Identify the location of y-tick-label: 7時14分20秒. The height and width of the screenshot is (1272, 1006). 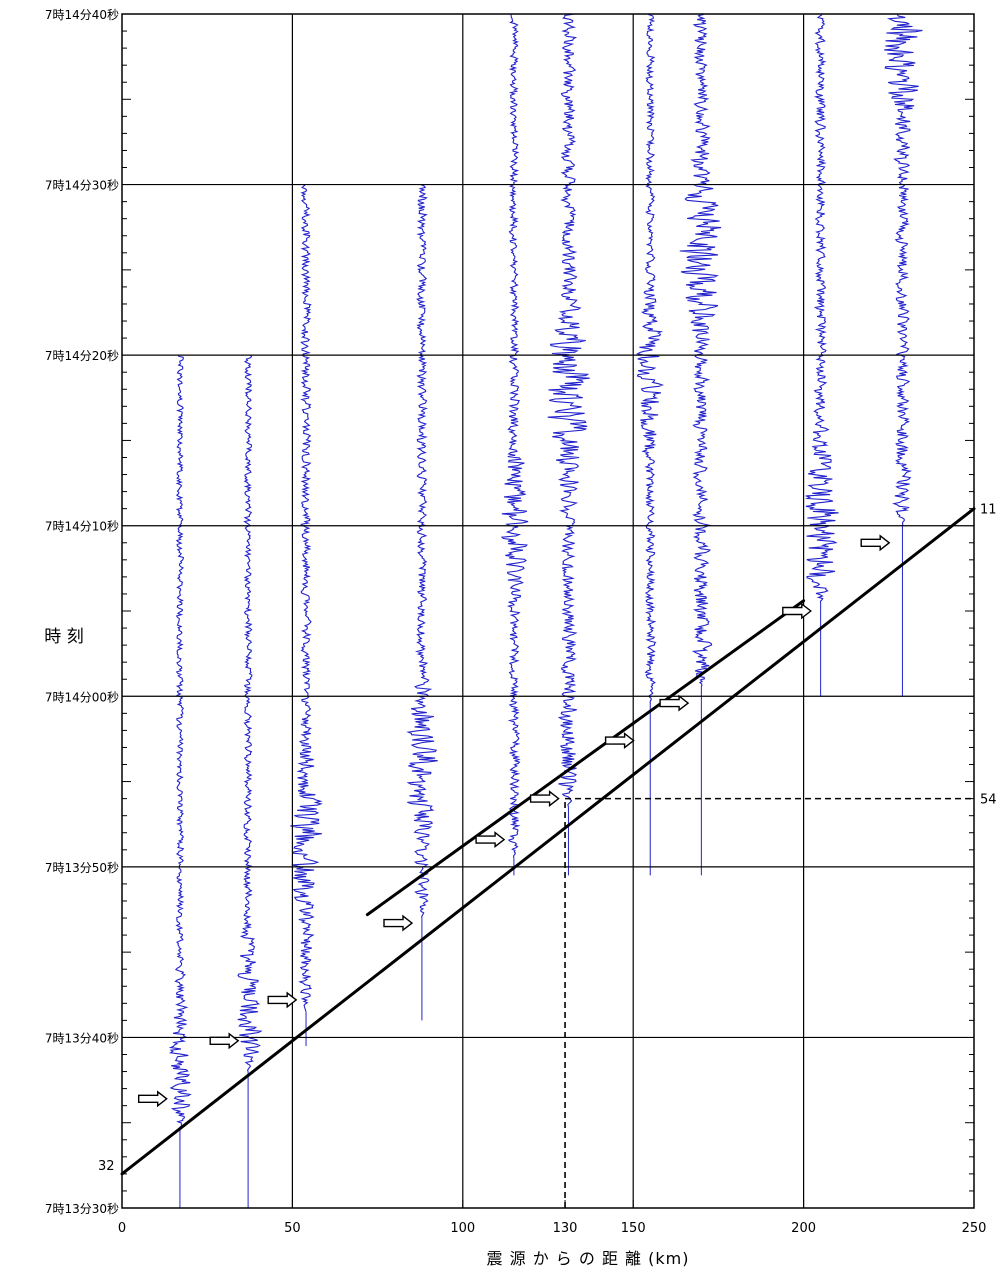
(82, 356).